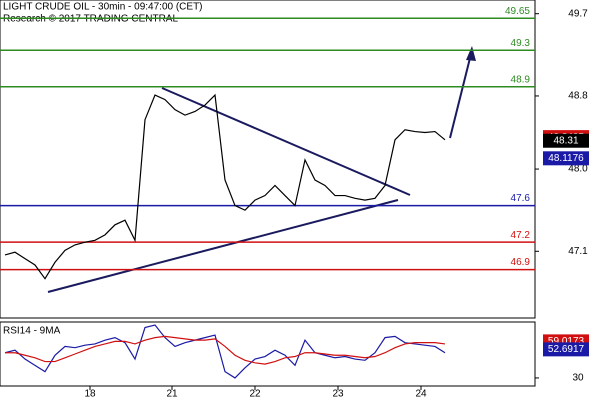 Image resolution: width=590 pixels, height=400 pixels. I want to click on y-tick-label: 49.7, so click(578, 13).